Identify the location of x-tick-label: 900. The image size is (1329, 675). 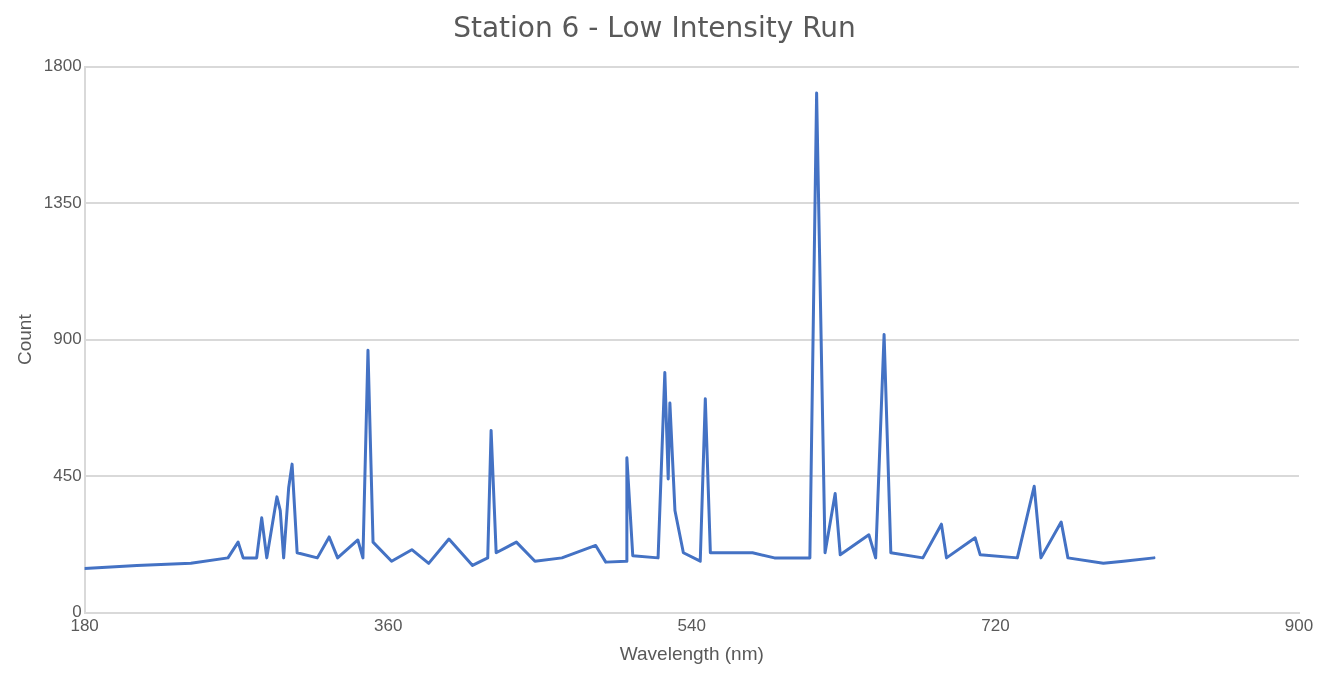
(1299, 625).